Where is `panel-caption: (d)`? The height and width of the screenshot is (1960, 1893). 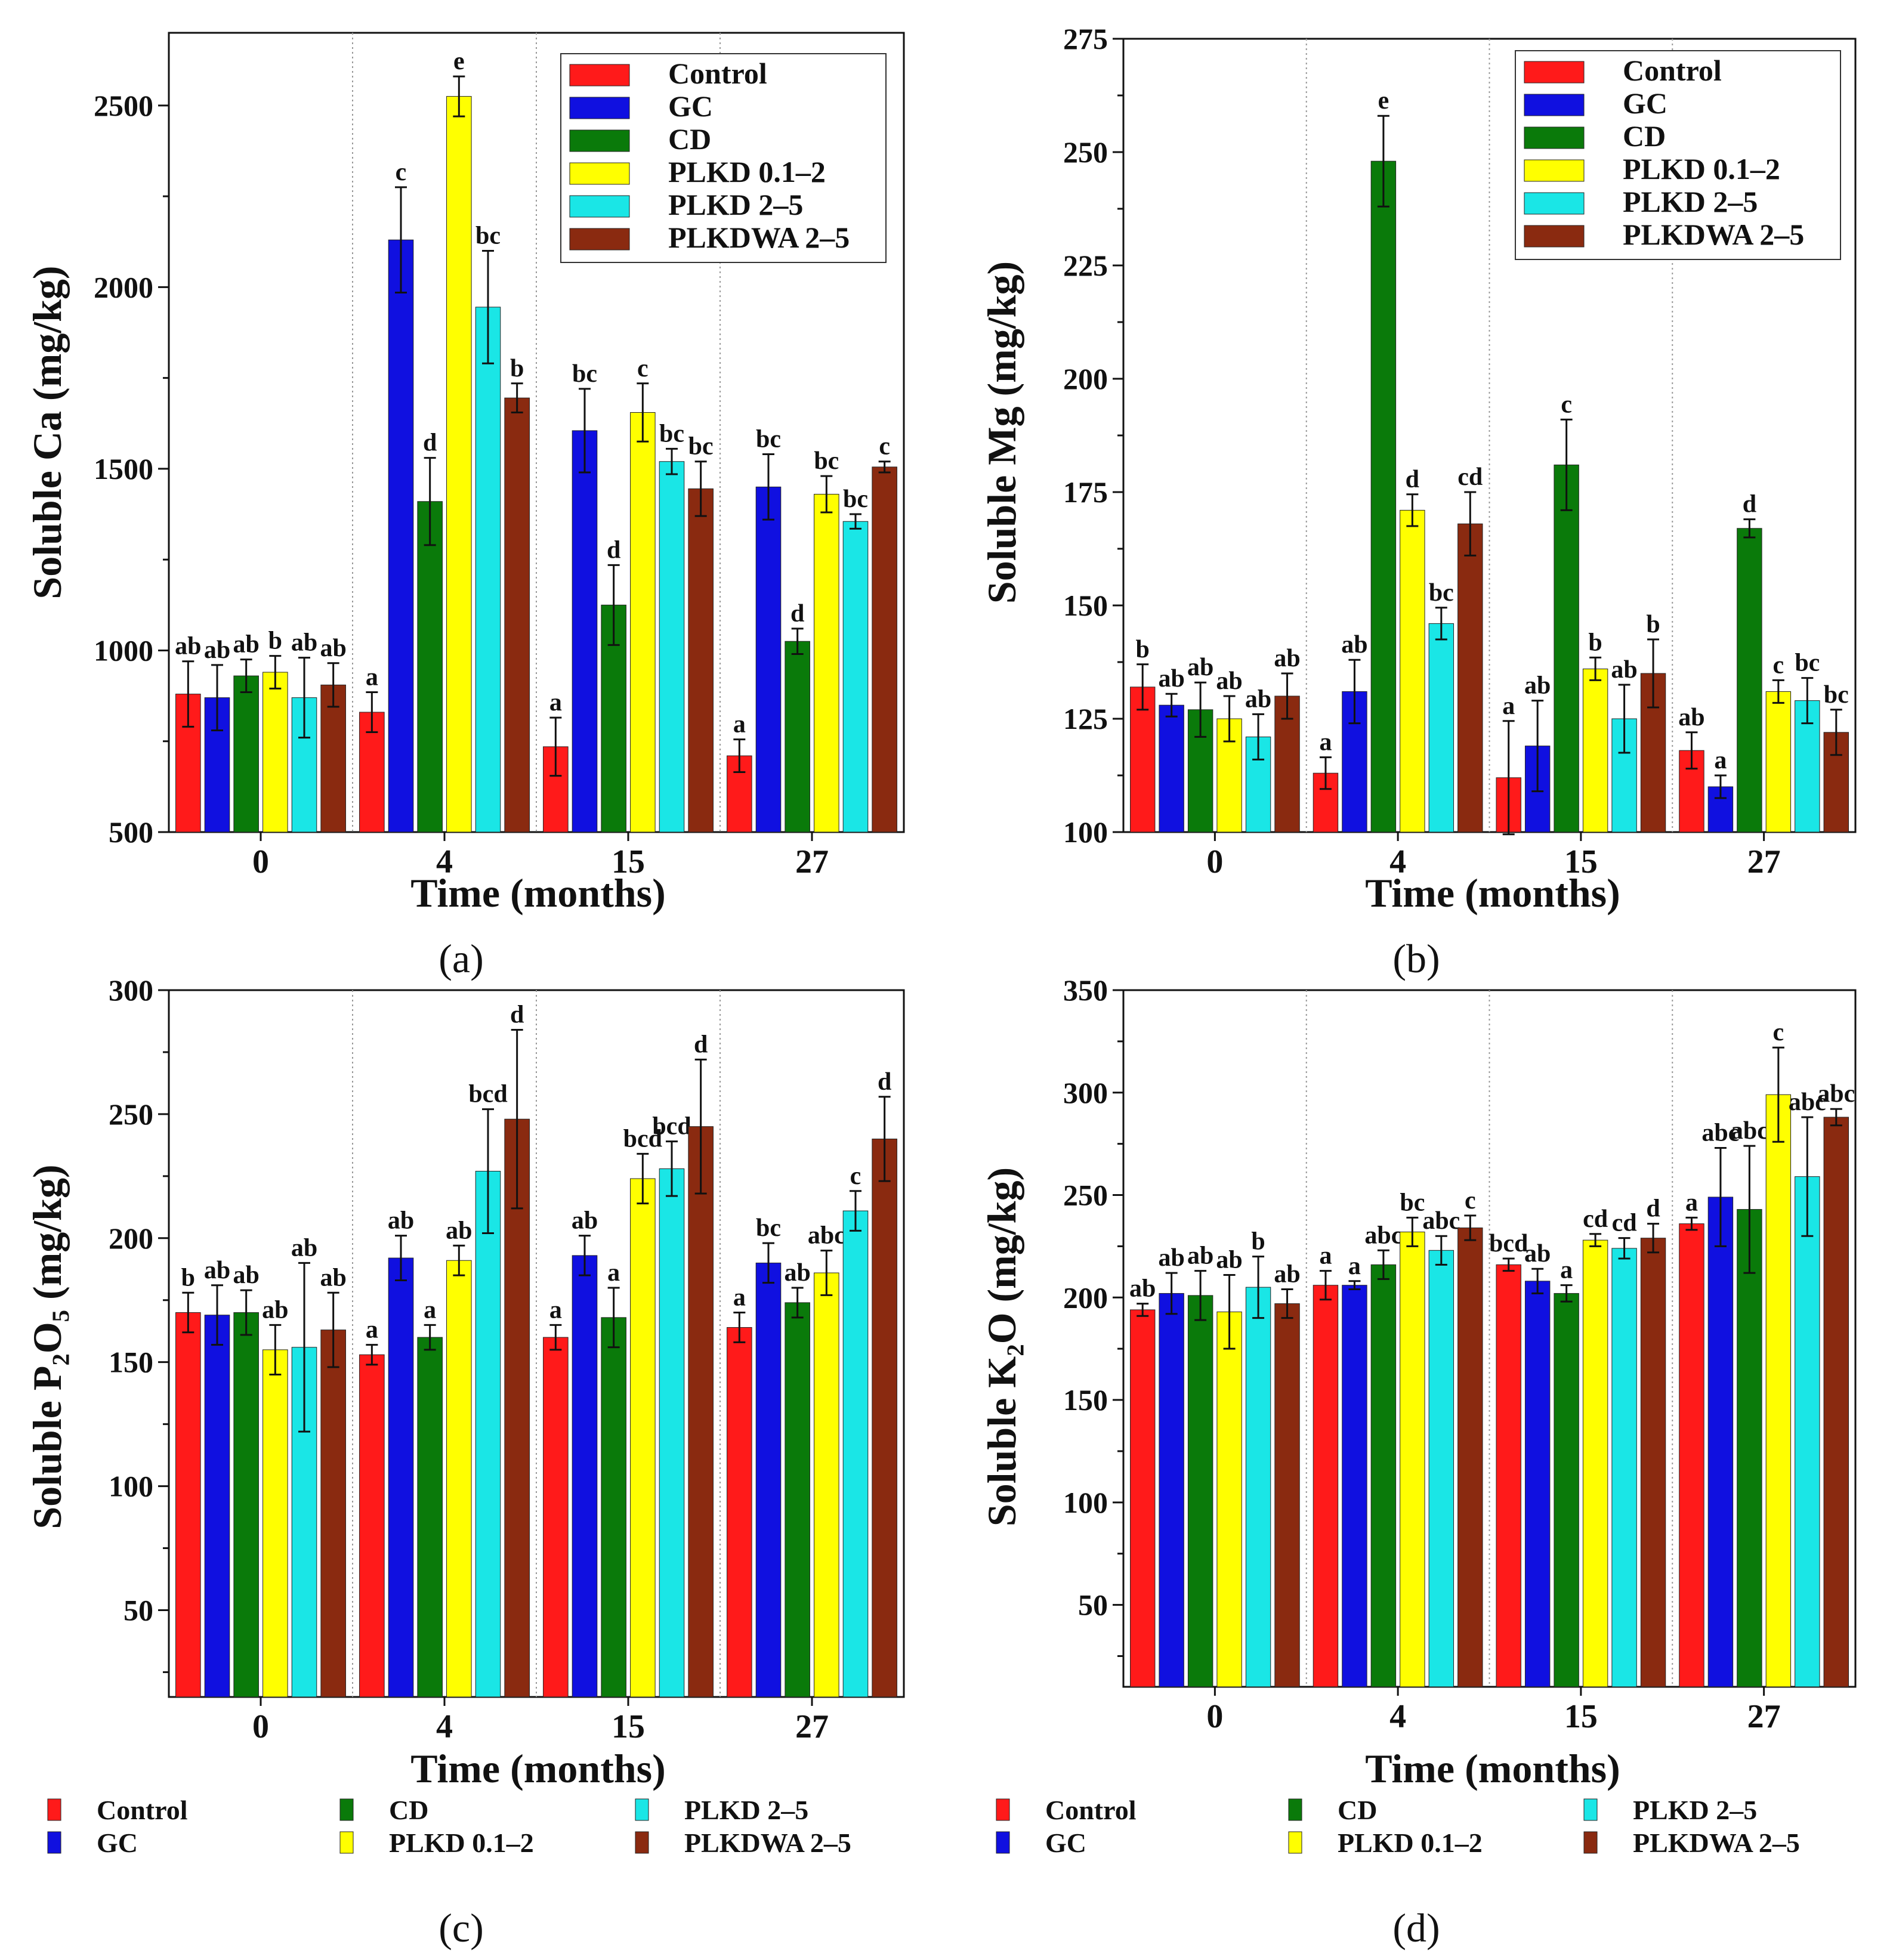 panel-caption: (d) is located at coordinates (1416, 1927).